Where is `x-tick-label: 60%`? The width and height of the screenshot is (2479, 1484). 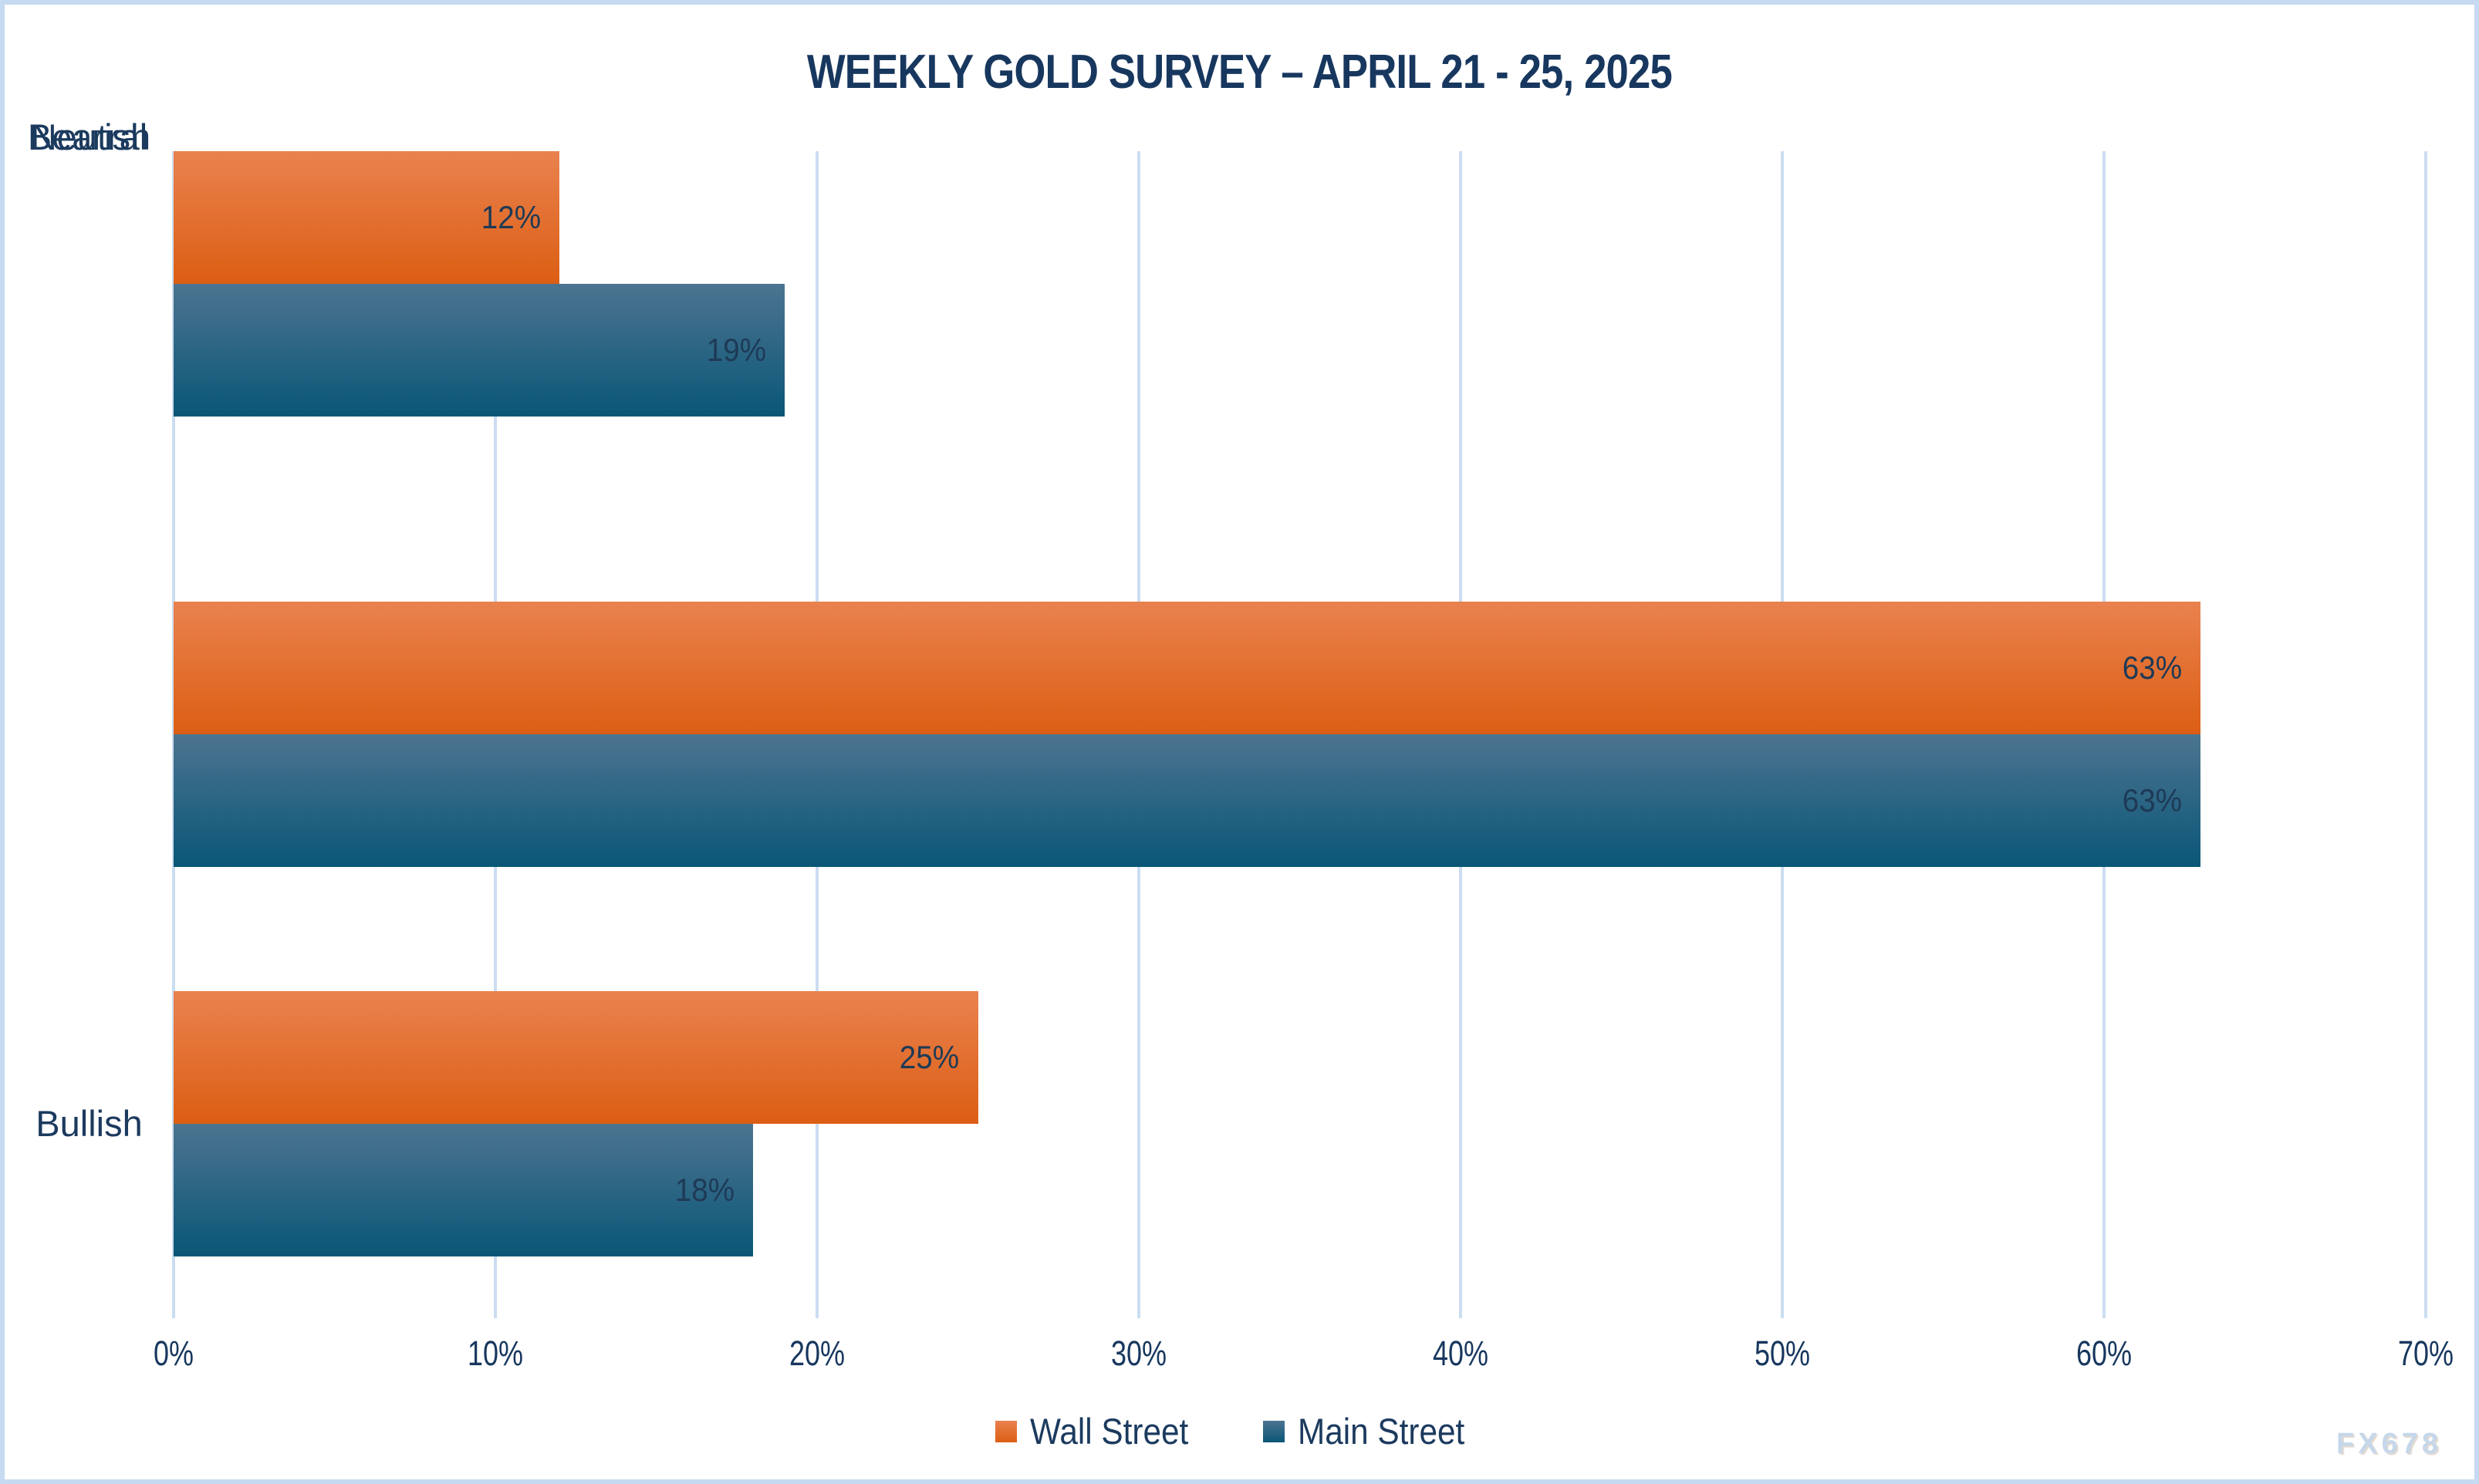
x-tick-label: 60% is located at coordinates (2104, 1353).